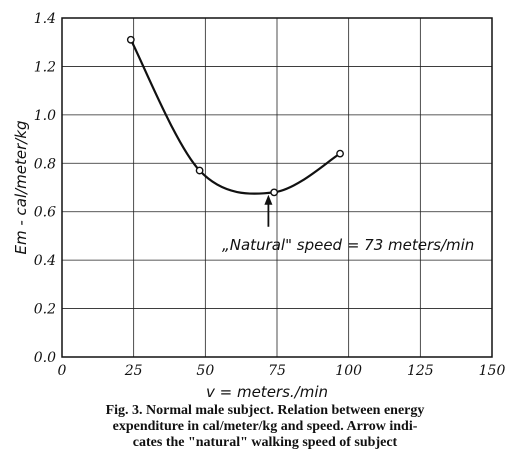 The width and height of the screenshot is (521, 473). What do you see at coordinates (45, 116) in the screenshot?
I see `y-tick-label: 1.0` at bounding box center [45, 116].